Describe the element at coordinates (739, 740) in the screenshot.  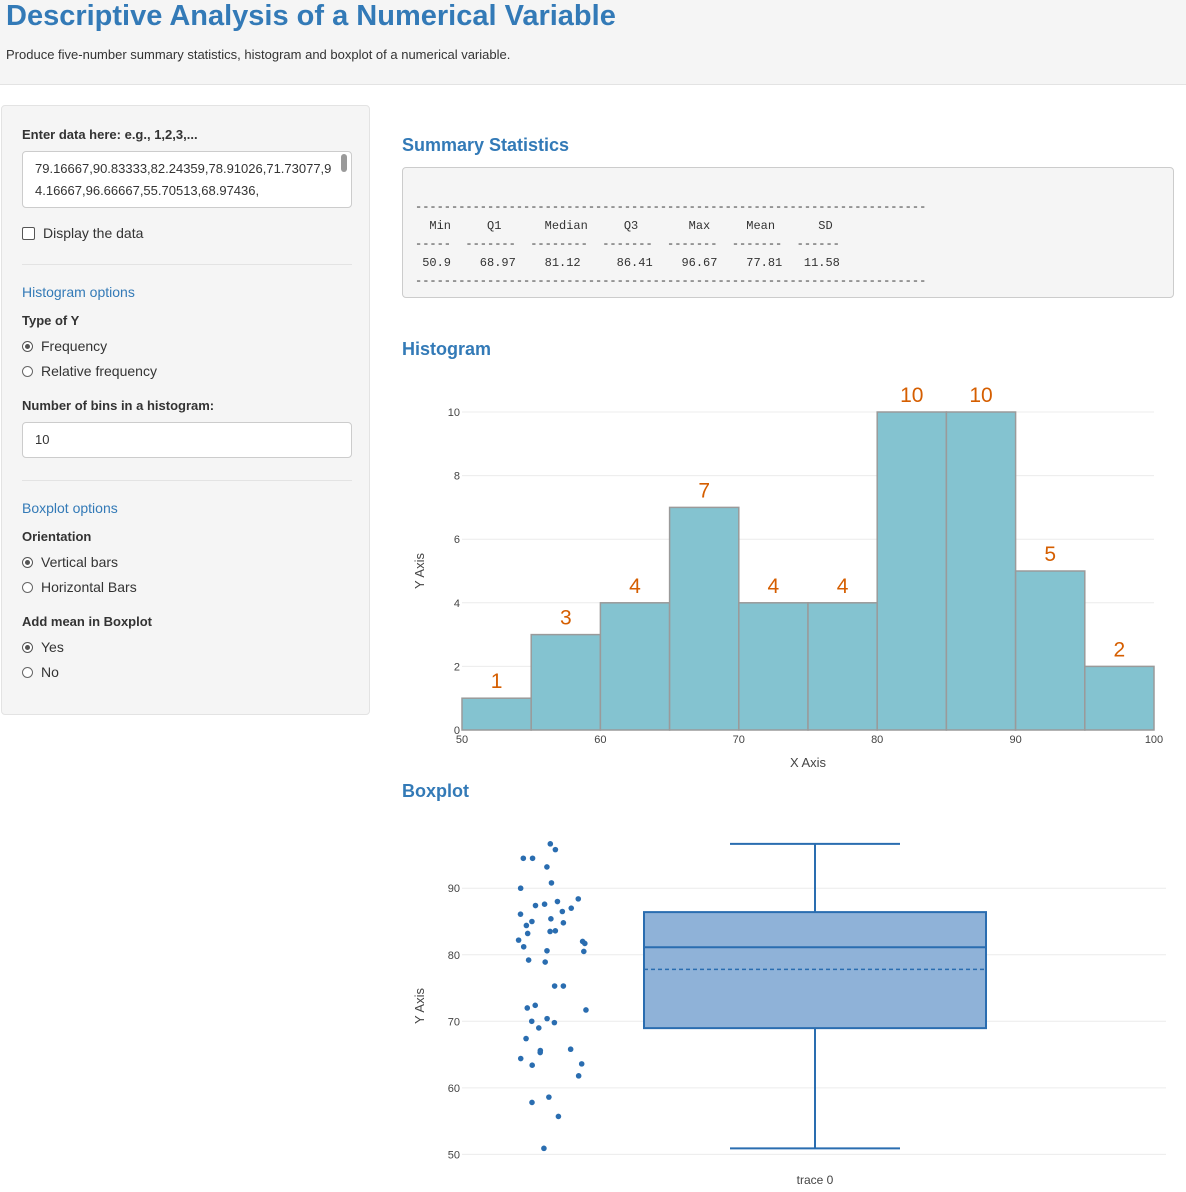
I see `x-tick-label: 70` at that location.